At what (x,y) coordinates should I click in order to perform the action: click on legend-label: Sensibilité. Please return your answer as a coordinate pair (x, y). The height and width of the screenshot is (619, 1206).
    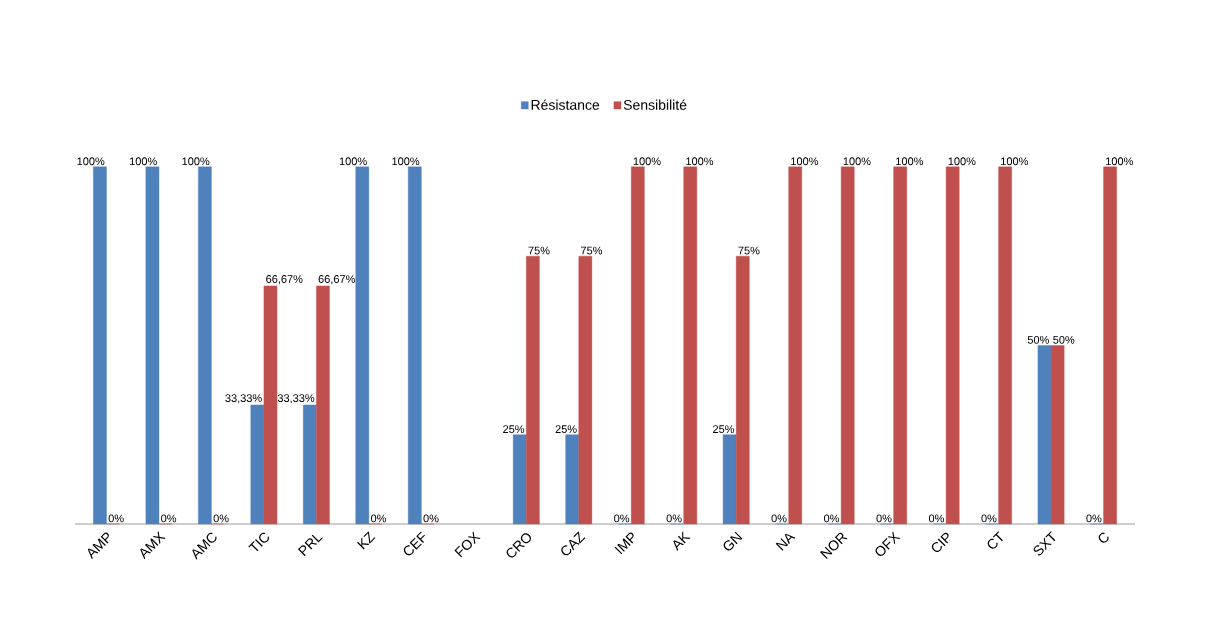
    Looking at the image, I should click on (655, 104).